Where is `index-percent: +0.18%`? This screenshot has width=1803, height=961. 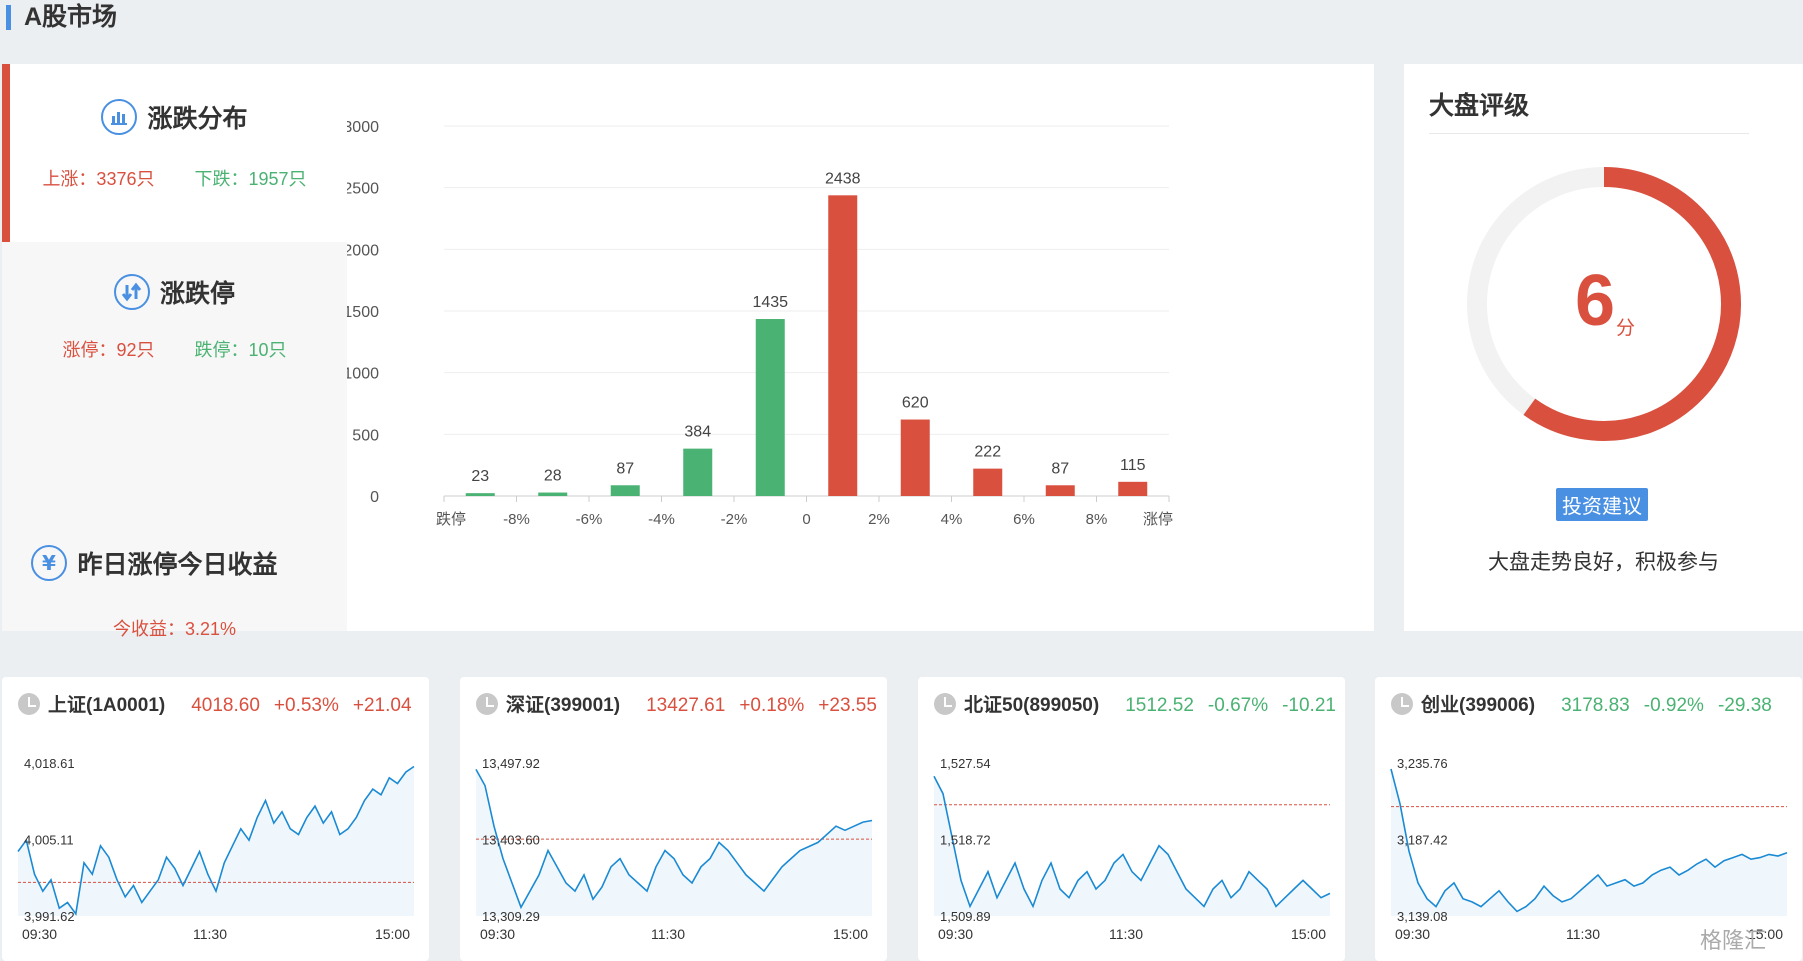
index-percent: +0.18% is located at coordinates (772, 705).